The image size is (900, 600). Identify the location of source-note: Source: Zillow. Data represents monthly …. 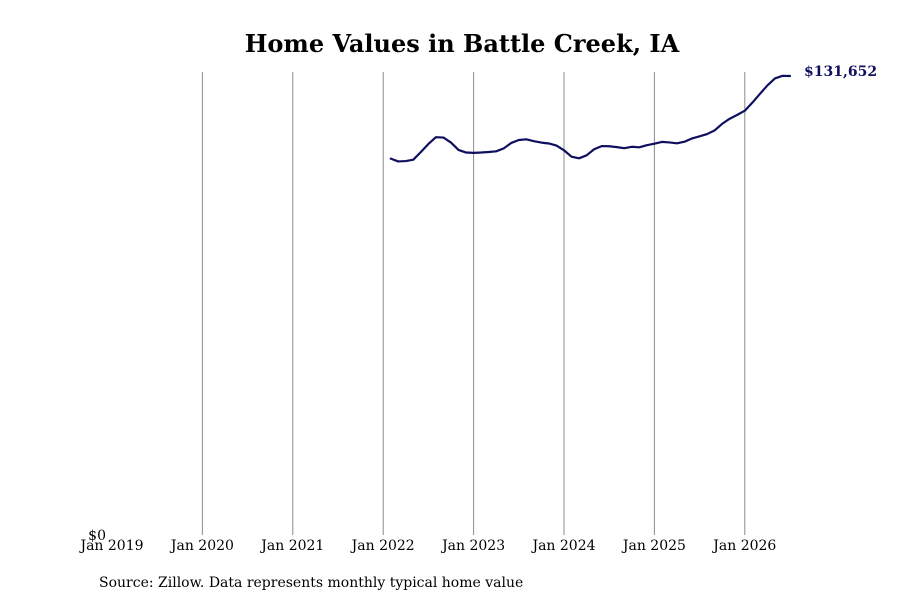
(311, 583).